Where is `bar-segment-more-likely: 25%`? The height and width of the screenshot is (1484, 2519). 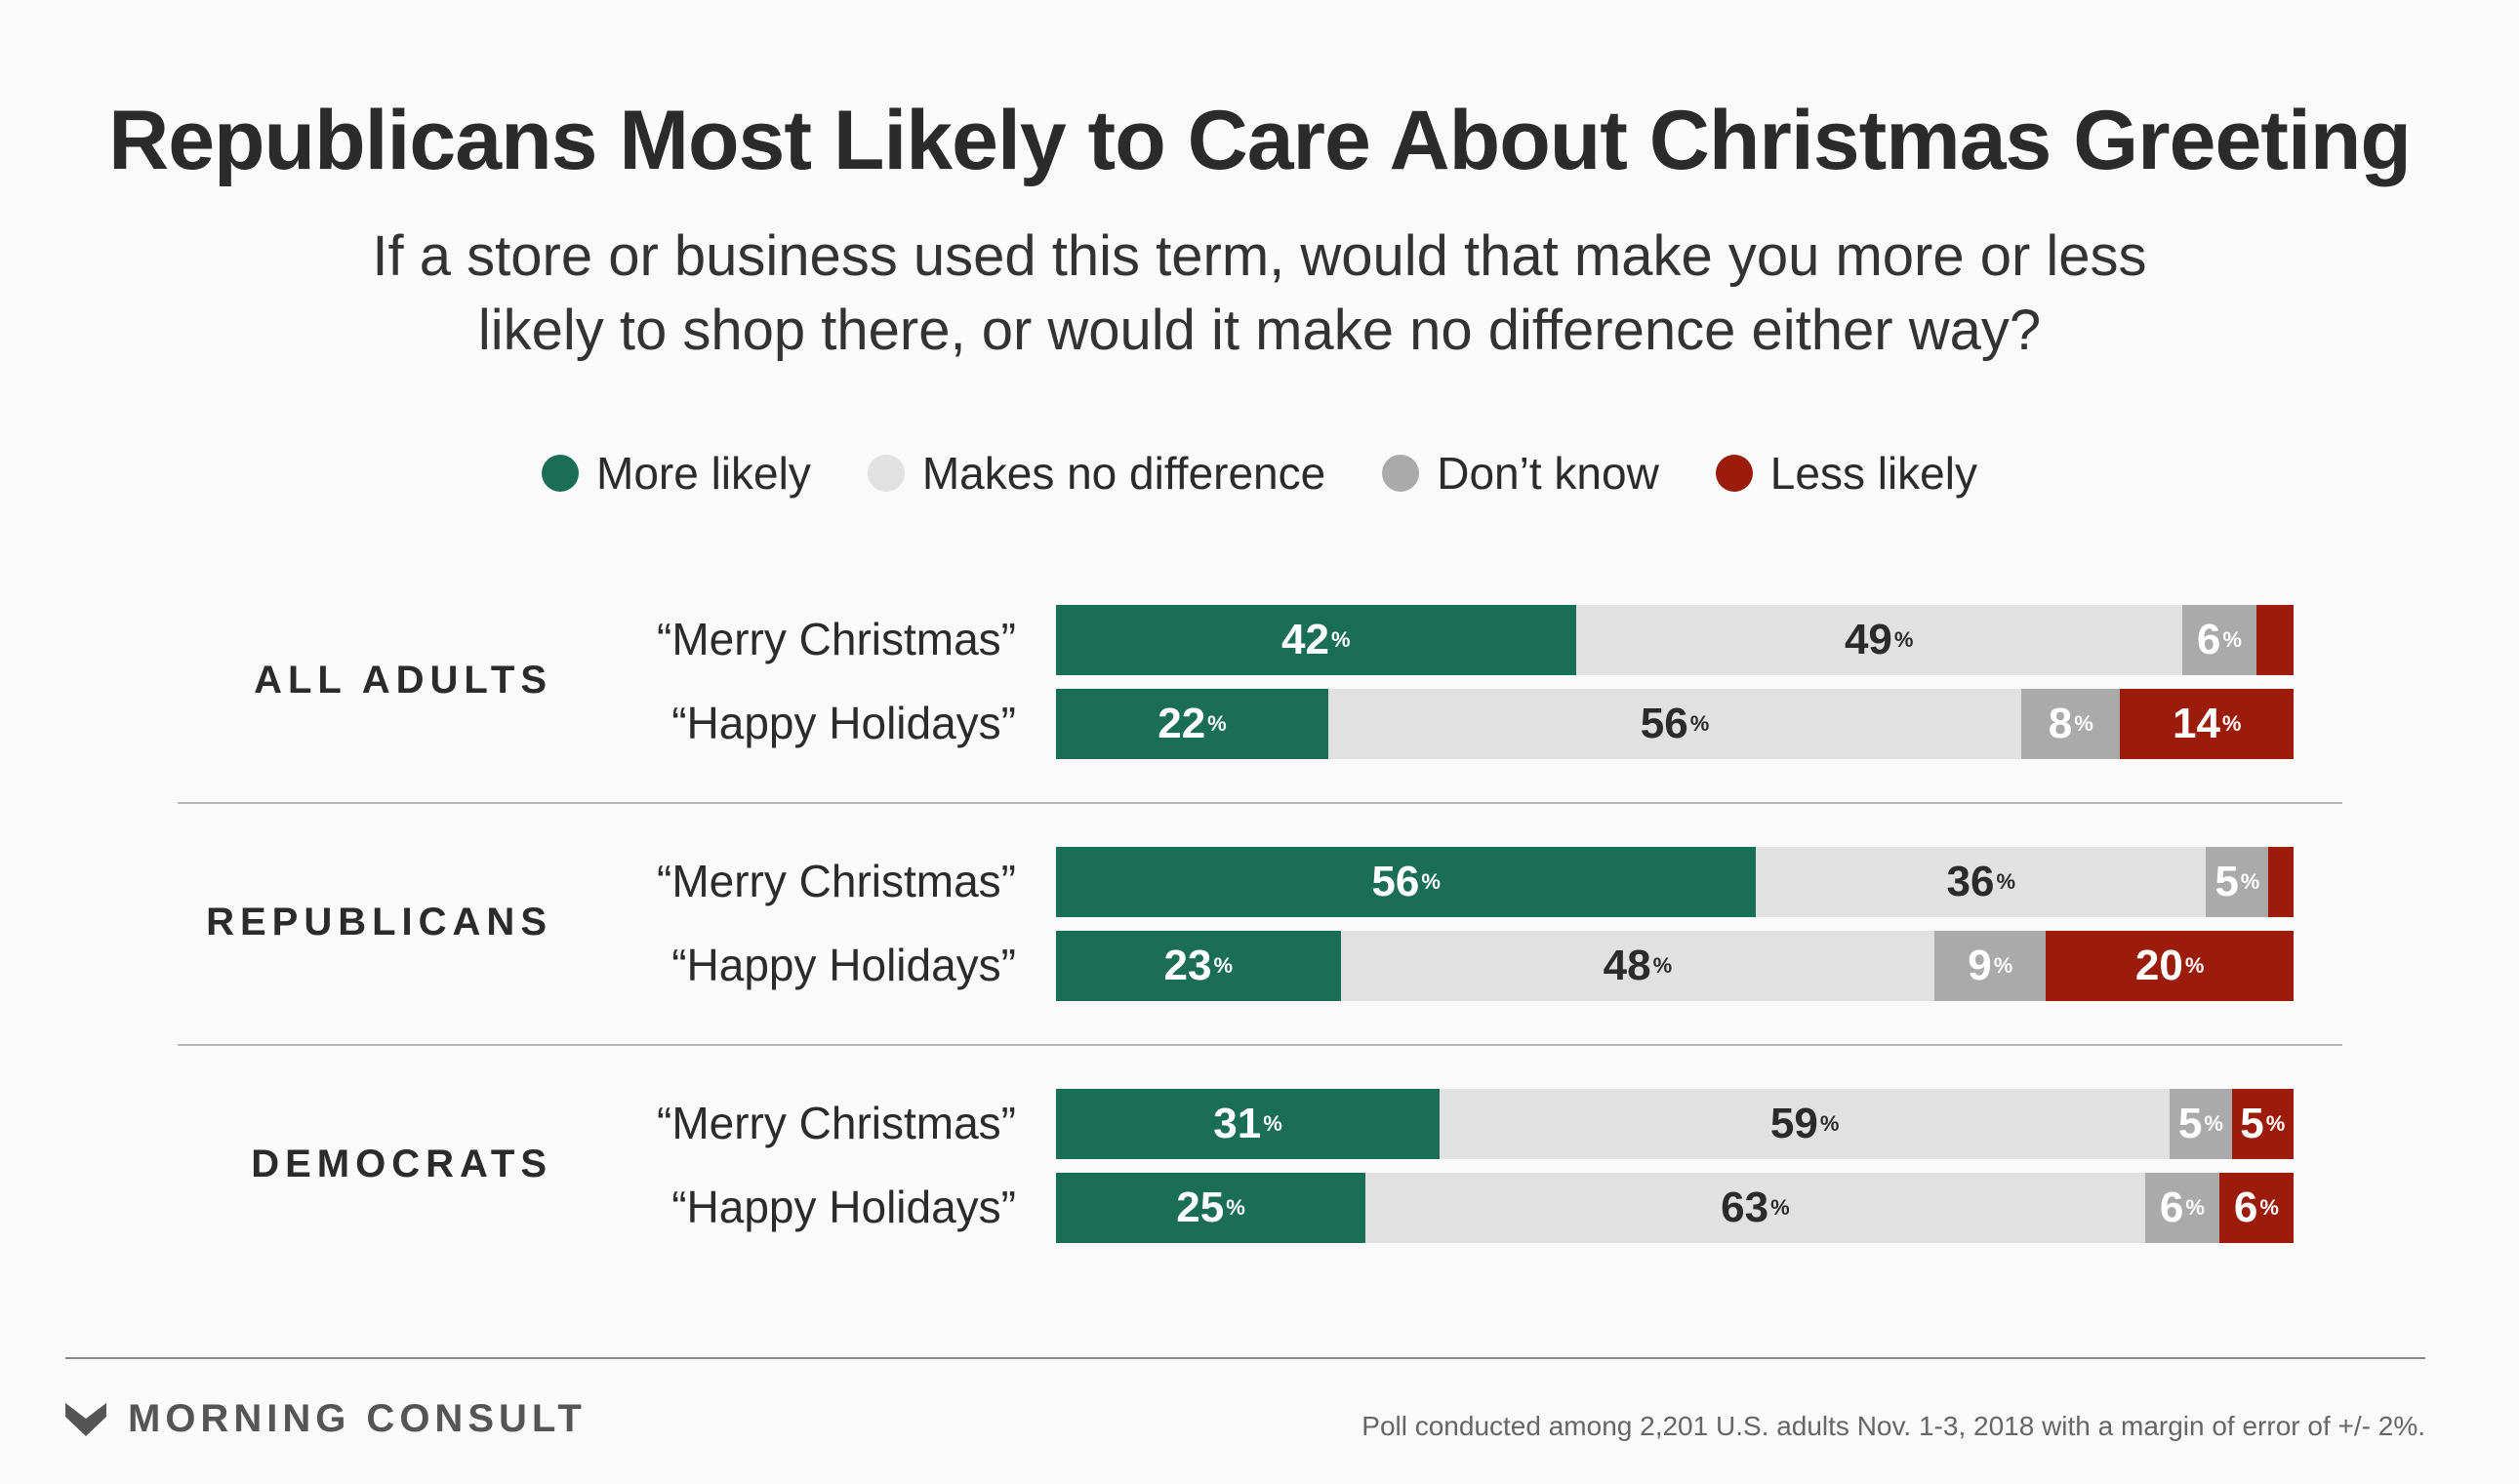 bar-segment-more-likely: 25% is located at coordinates (1210, 1208).